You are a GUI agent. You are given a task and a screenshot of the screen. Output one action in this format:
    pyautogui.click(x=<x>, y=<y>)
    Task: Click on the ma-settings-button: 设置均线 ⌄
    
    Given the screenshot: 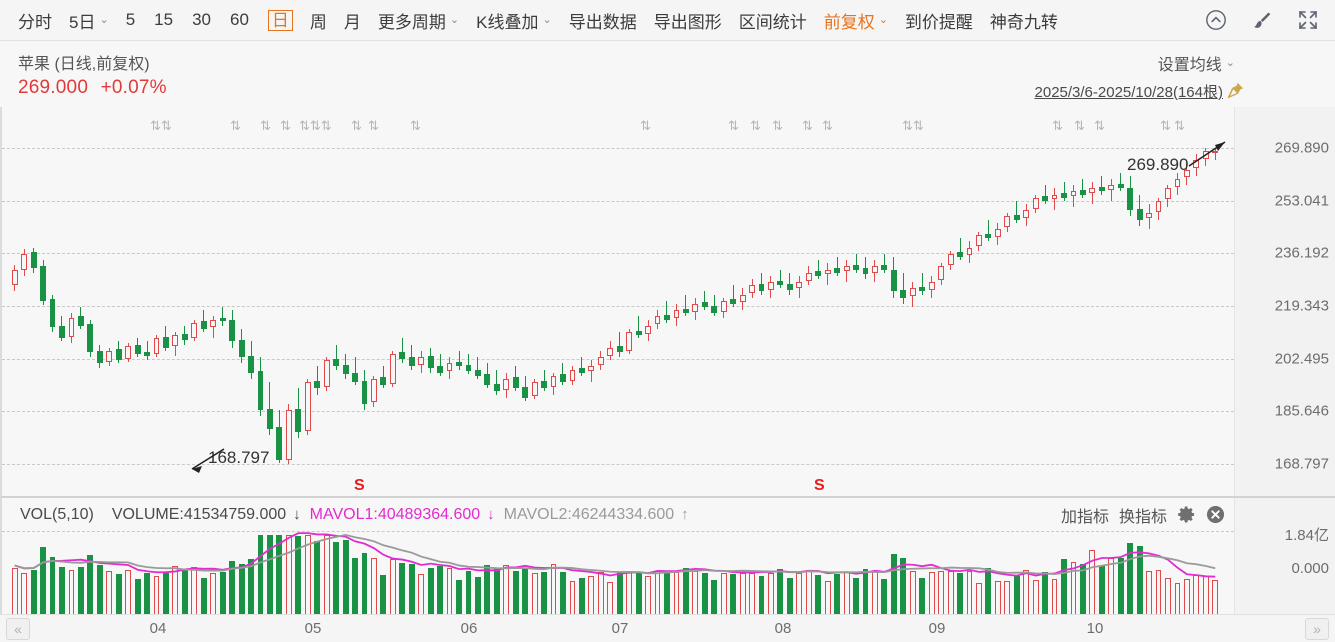 What is the action you would take?
    pyautogui.click(x=1196, y=63)
    